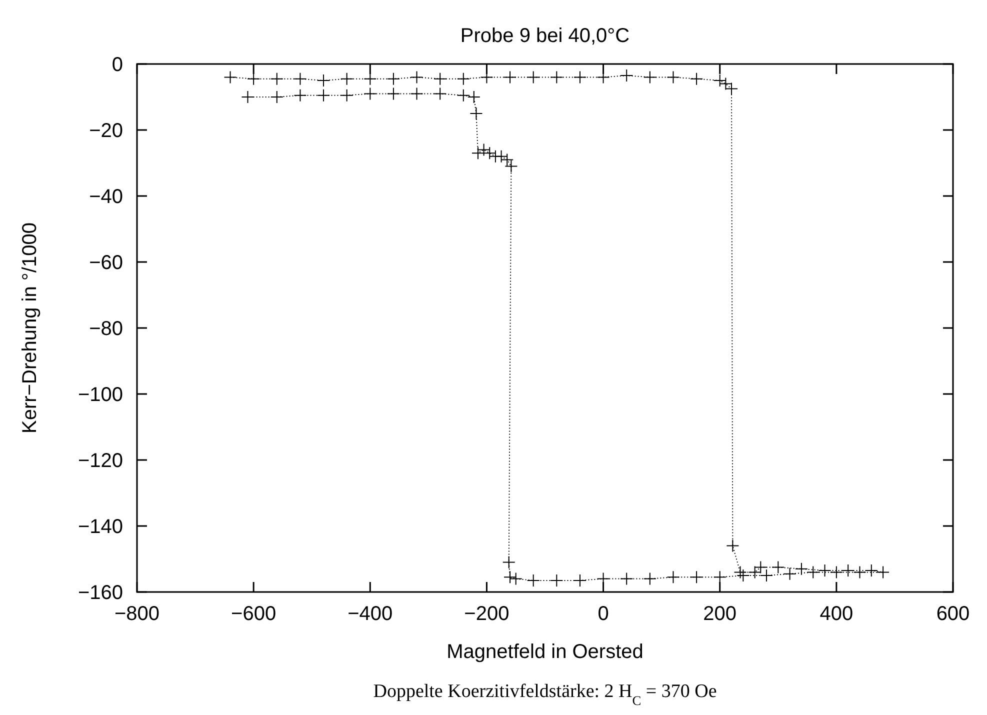 The height and width of the screenshot is (715, 987). What do you see at coordinates (253, 614) in the screenshot?
I see `x-tick-label: −600` at bounding box center [253, 614].